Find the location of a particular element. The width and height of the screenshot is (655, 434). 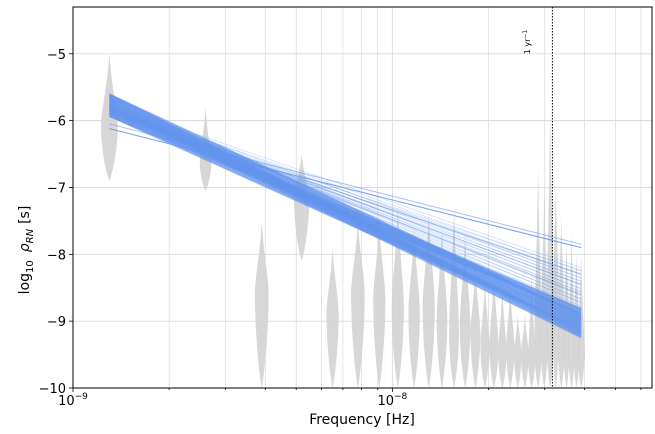

x-tick-label: 10⁻⁹ is located at coordinates (73, 400).